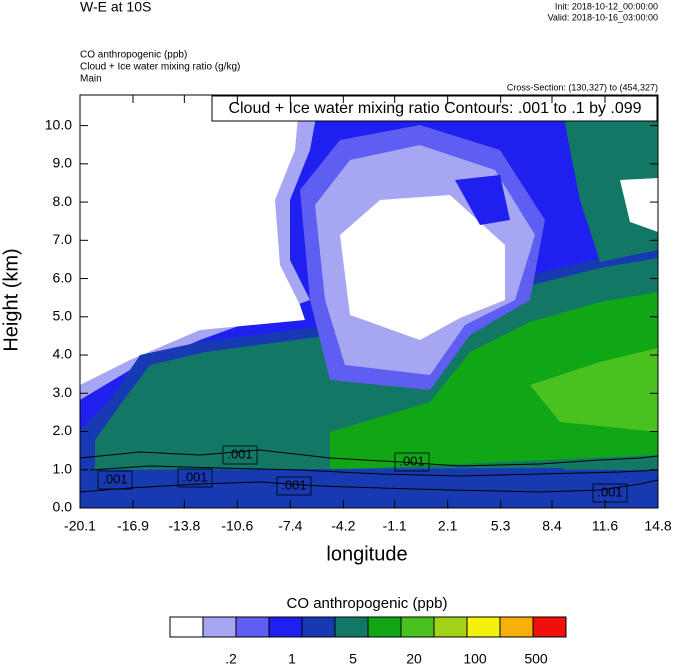 The width and height of the screenshot is (674, 667). Describe the element at coordinates (367, 603) in the screenshot. I see `colorbar-title: CO anthropogenic (ppb)` at that location.